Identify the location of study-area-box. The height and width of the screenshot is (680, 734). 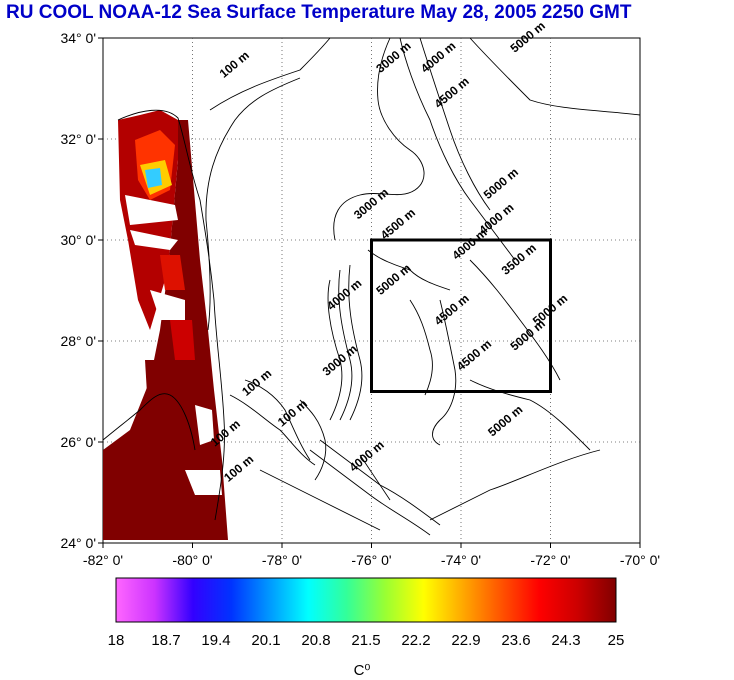
(461, 315).